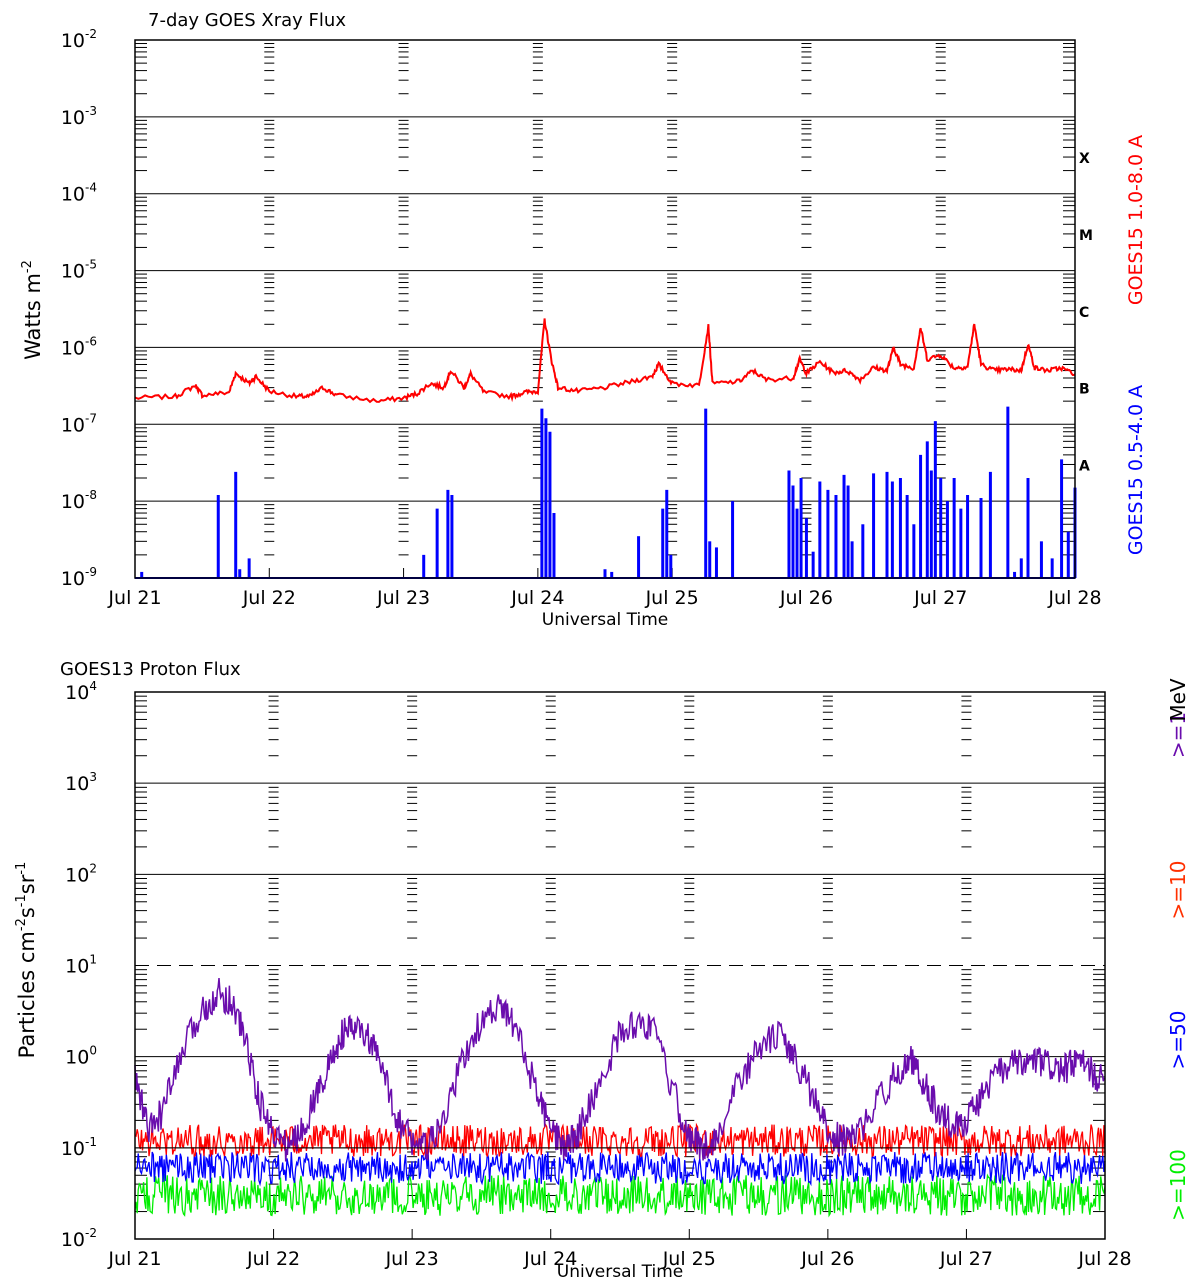 The width and height of the screenshot is (1198, 1281). Describe the element at coordinates (93, 1051) in the screenshot. I see `y-tick-exp: 0` at that location.